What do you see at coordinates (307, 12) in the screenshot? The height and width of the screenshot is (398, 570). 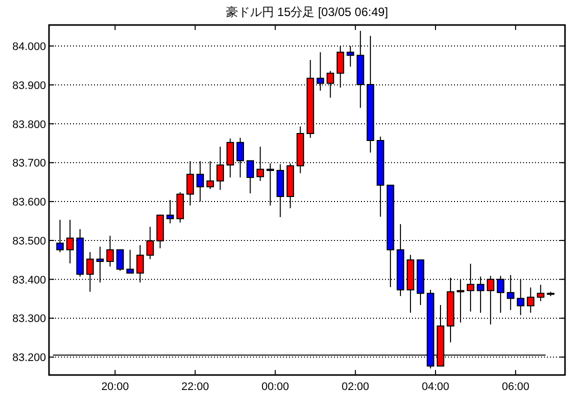 I see `chart-title: 豪ドル円 15分足 [03/05 06:49]` at bounding box center [307, 12].